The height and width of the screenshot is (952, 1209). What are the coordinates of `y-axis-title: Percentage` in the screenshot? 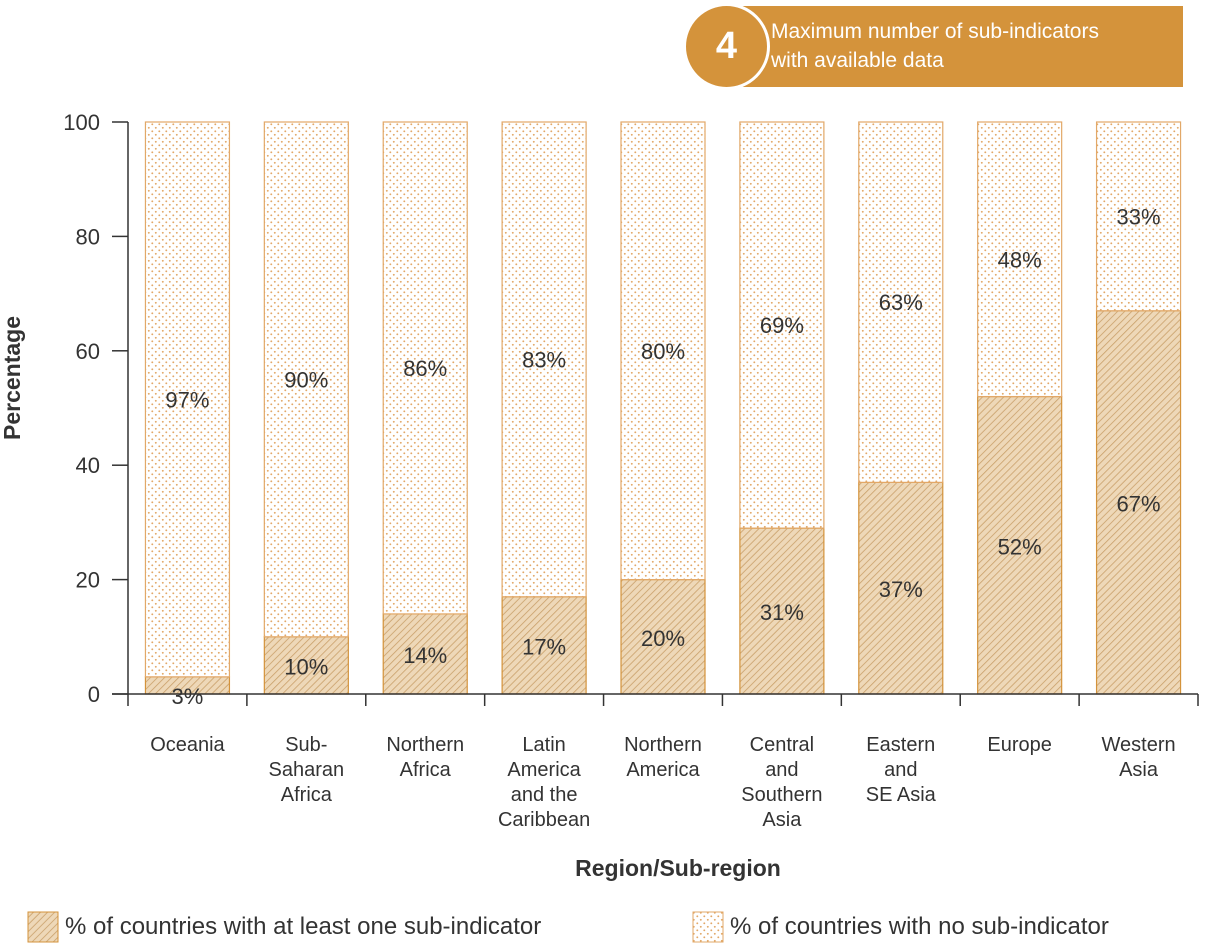 It's located at (12, 378).